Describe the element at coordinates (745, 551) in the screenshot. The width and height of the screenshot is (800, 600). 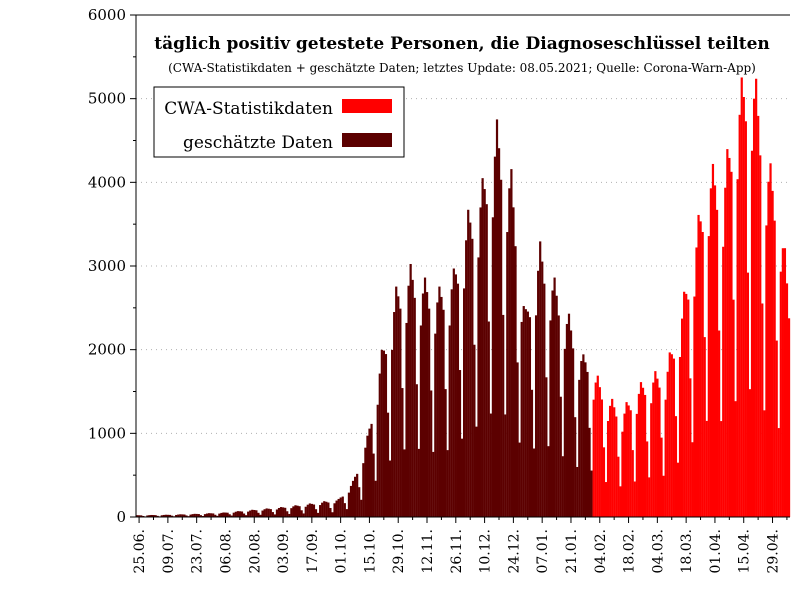
I see `x-tick-label: 15.04.` at that location.